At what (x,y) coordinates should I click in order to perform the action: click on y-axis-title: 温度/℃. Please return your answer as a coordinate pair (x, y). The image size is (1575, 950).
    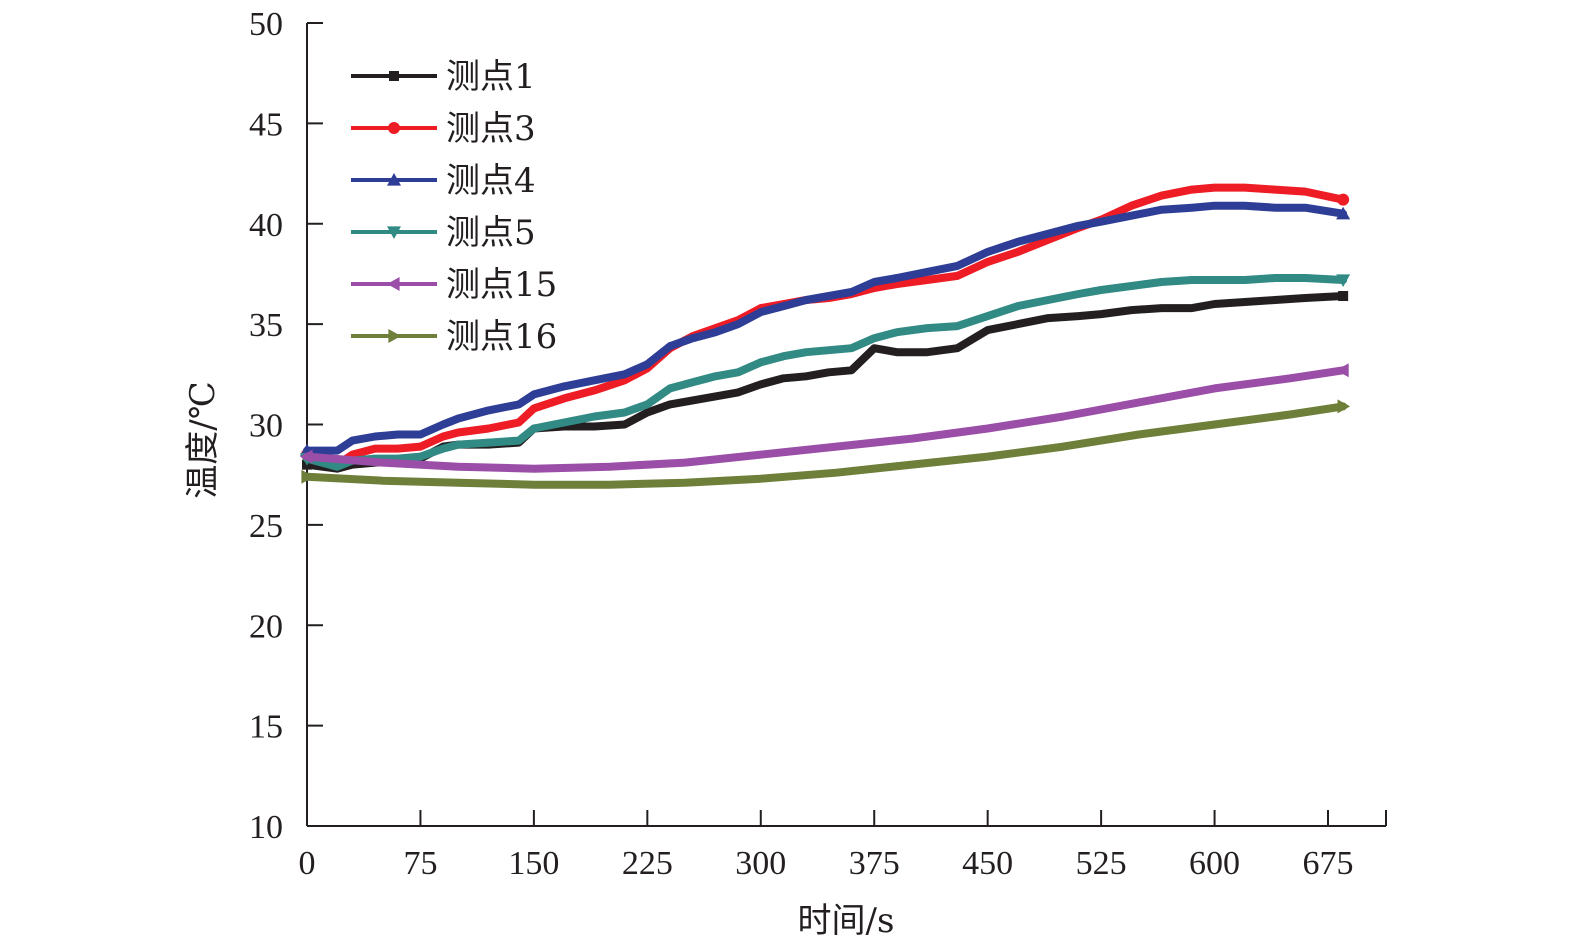
    Looking at the image, I should click on (203, 440).